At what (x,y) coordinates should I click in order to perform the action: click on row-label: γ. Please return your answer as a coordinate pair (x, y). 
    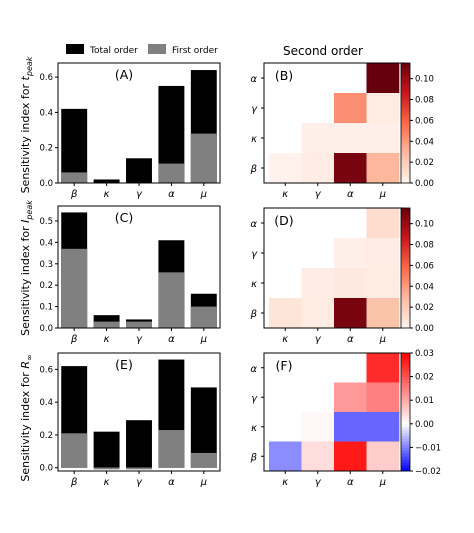
    Looking at the image, I should click on (254, 398).